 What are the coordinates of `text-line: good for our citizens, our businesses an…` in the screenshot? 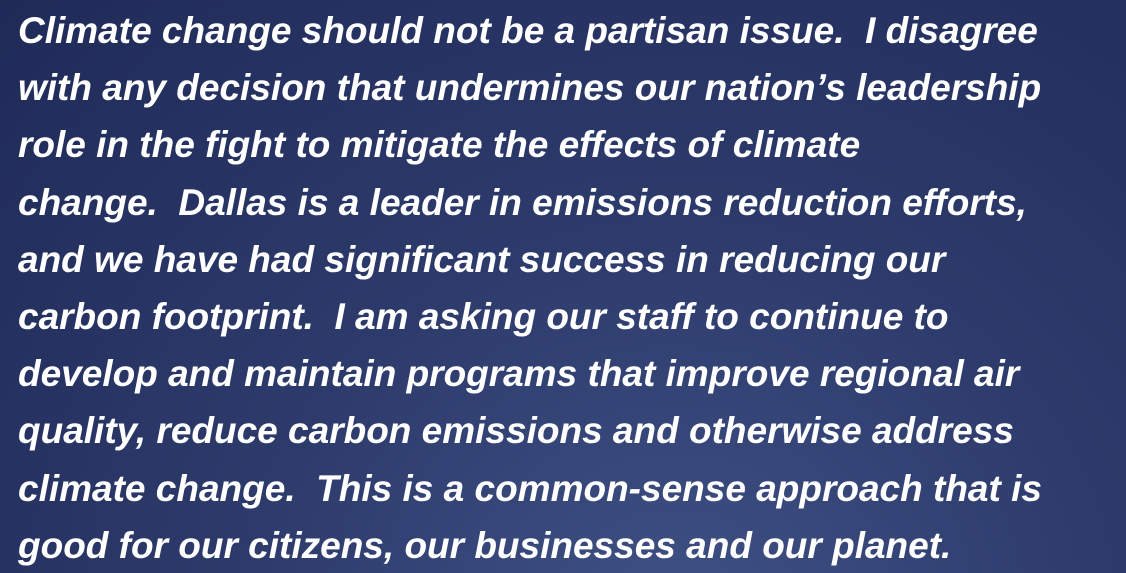 It's located at (485, 545).